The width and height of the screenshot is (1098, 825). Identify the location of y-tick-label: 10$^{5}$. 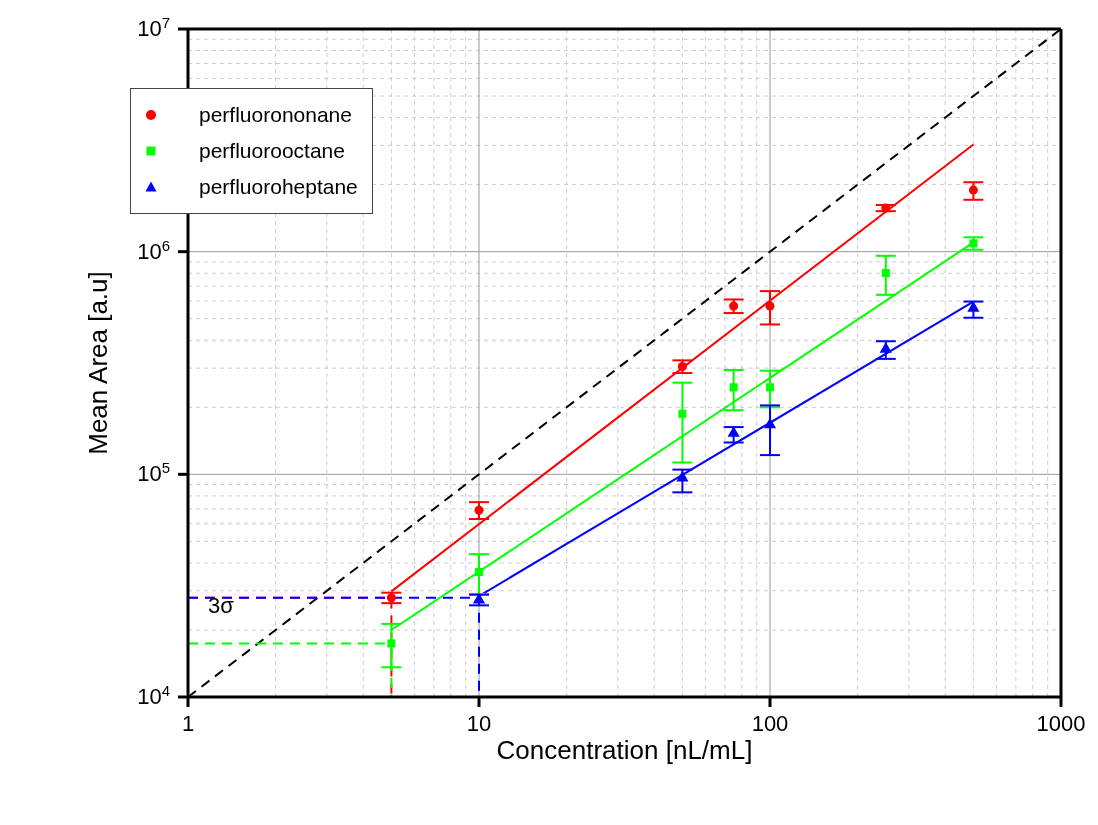
(153, 472).